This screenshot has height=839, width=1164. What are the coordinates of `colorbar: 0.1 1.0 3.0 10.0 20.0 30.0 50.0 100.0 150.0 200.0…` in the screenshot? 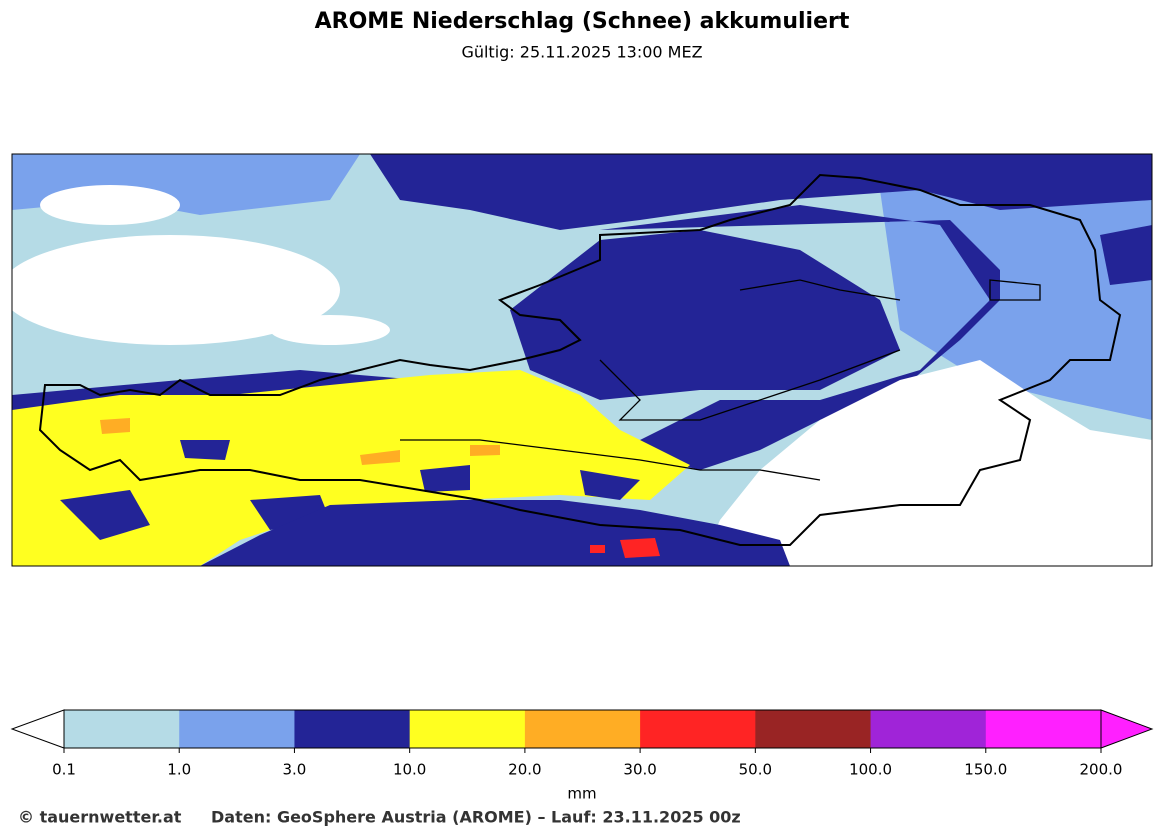 It's located at (582, 756).